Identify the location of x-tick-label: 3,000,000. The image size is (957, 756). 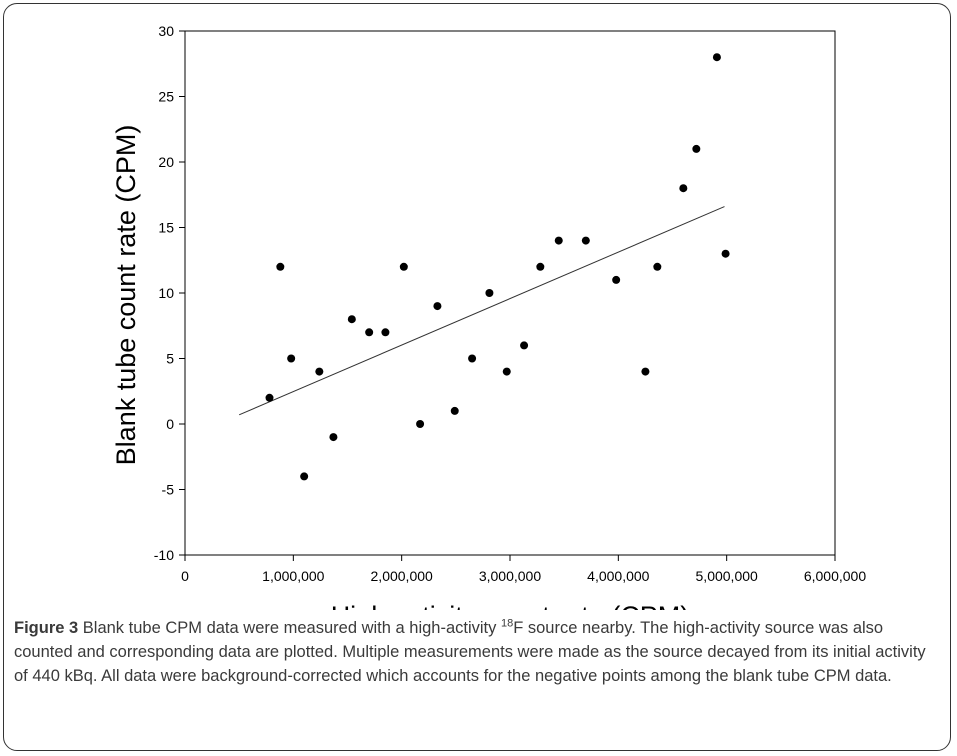
(510, 576).